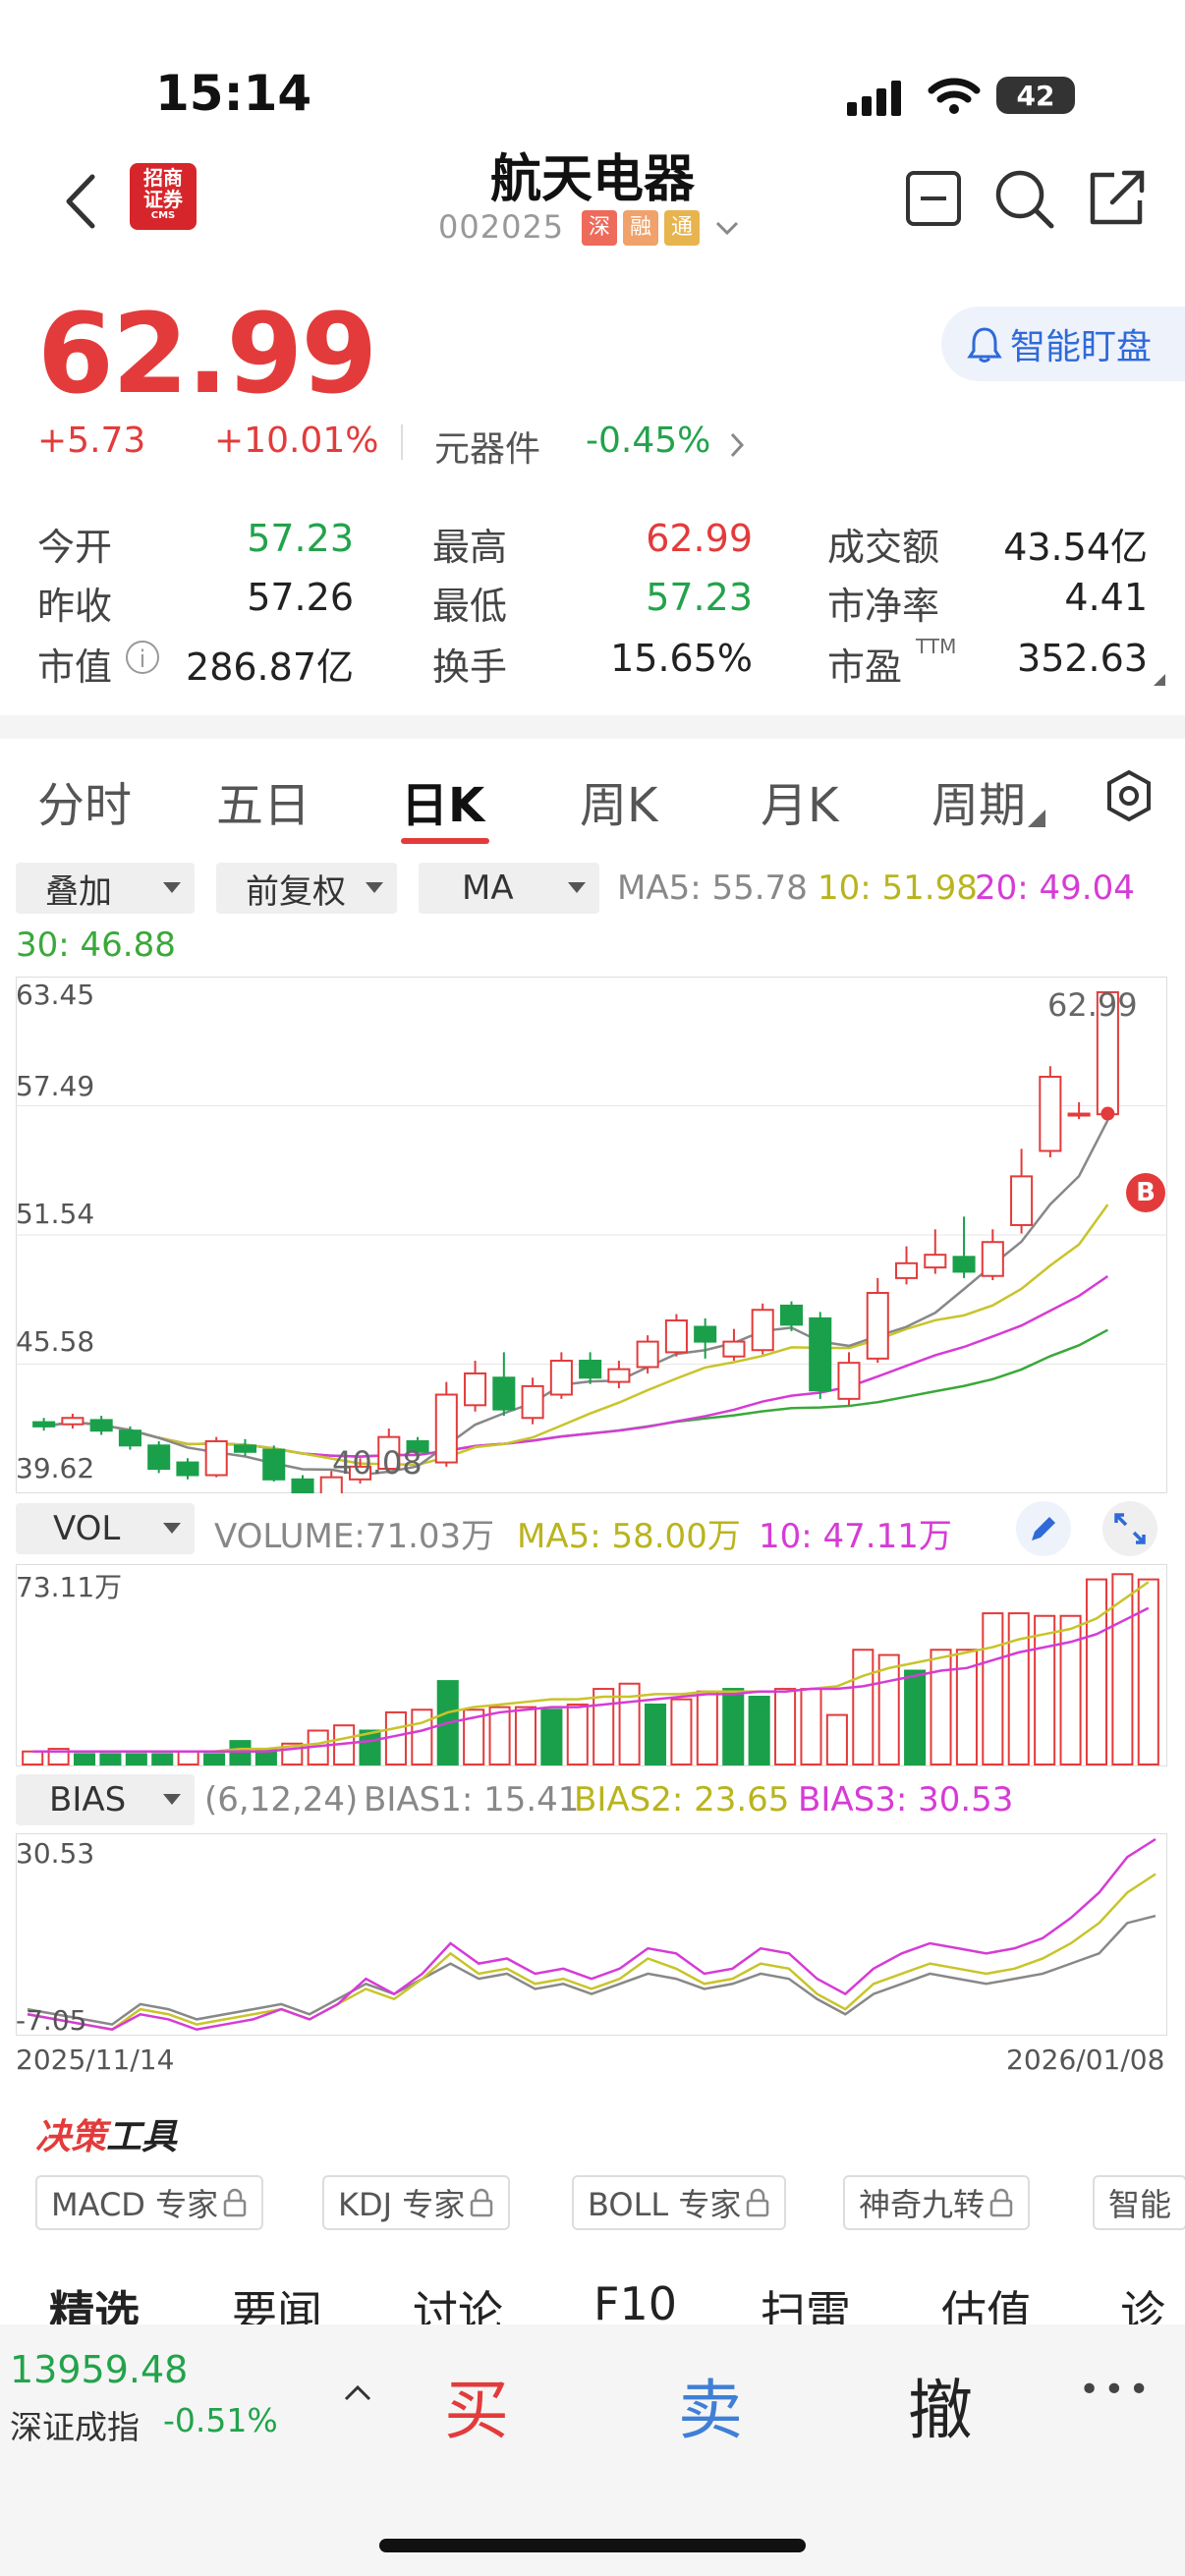 This screenshot has height=2576, width=1185. Describe the element at coordinates (81, 201) in the screenshot. I see `back-arrow-icon` at that location.